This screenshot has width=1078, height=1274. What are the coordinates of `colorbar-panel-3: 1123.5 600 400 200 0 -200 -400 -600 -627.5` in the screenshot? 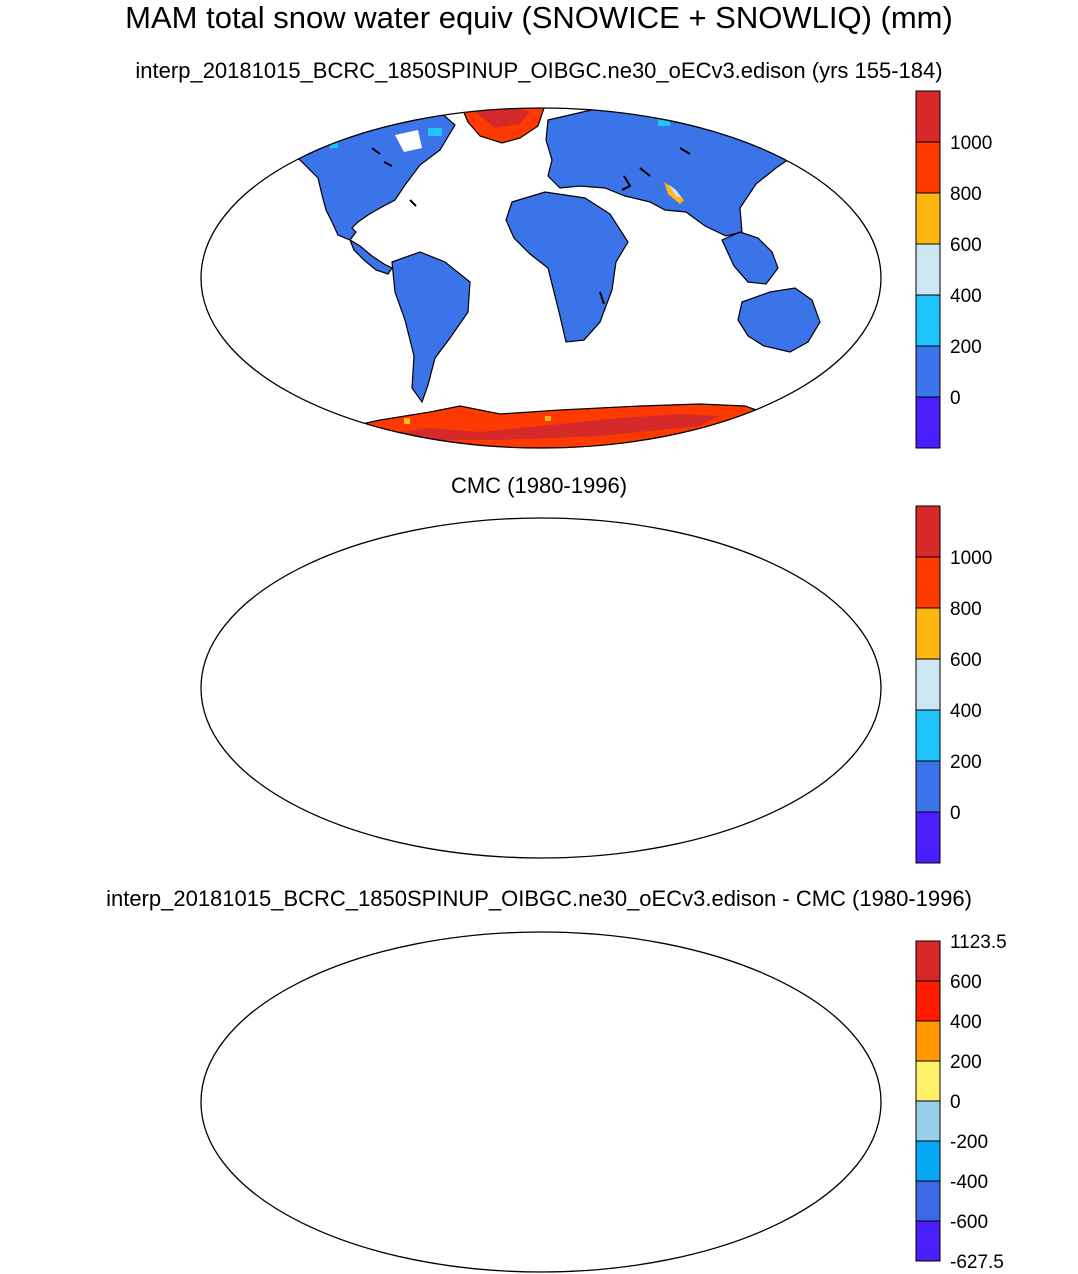 It's located at (961, 1102).